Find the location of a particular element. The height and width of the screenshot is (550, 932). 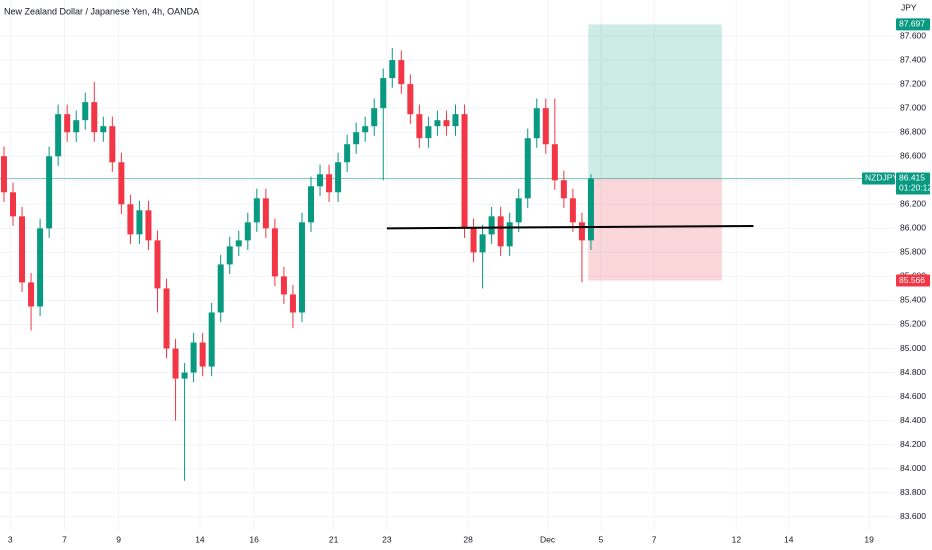

x-tick-label: 23 is located at coordinates (387, 539).